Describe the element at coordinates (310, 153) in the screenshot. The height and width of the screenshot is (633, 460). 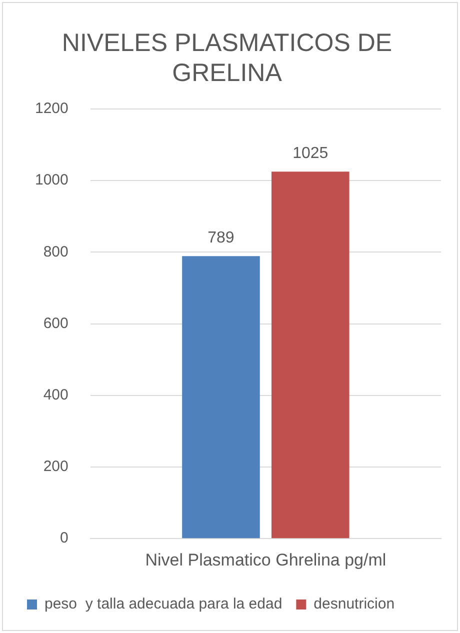
I see `data-label: 1025` at that location.